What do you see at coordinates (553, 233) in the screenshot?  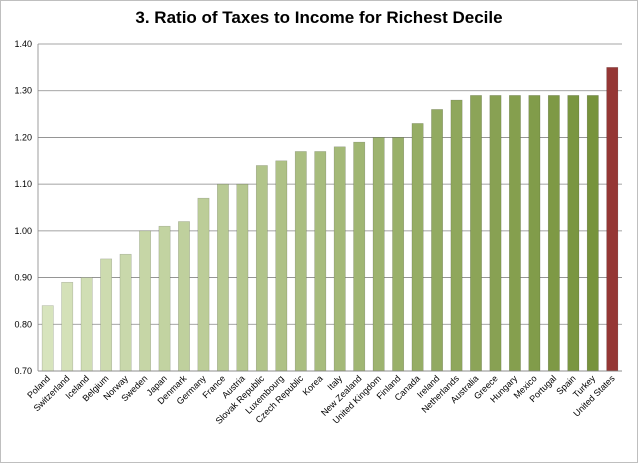 I see `bar-portugal` at bounding box center [553, 233].